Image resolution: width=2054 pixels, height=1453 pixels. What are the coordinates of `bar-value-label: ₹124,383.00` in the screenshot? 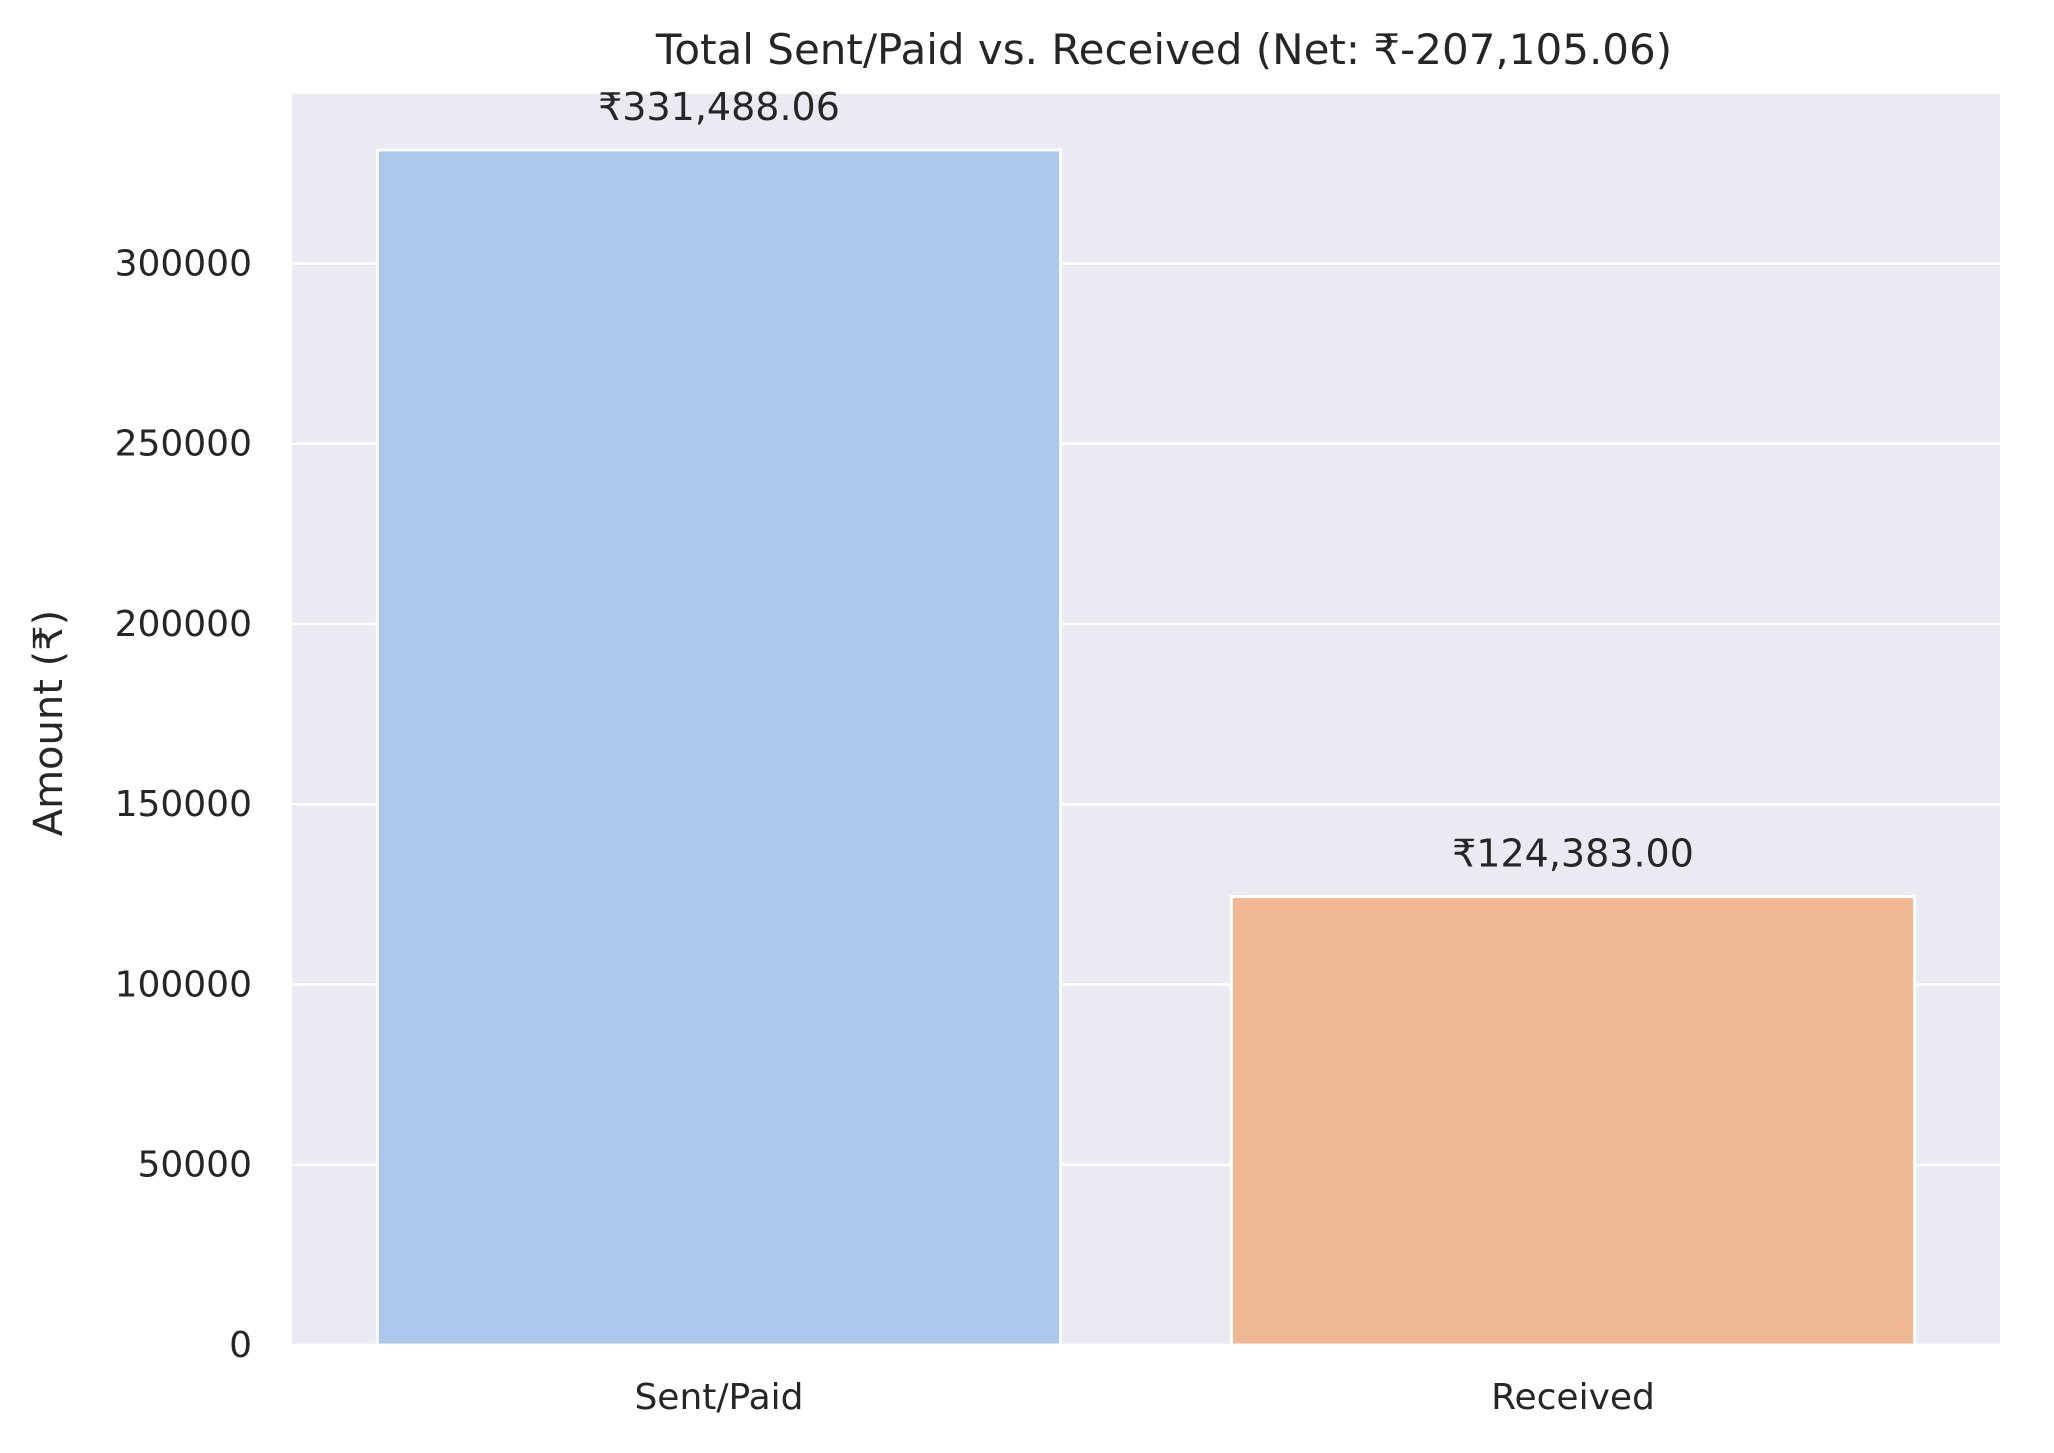 It's located at (1573, 854).